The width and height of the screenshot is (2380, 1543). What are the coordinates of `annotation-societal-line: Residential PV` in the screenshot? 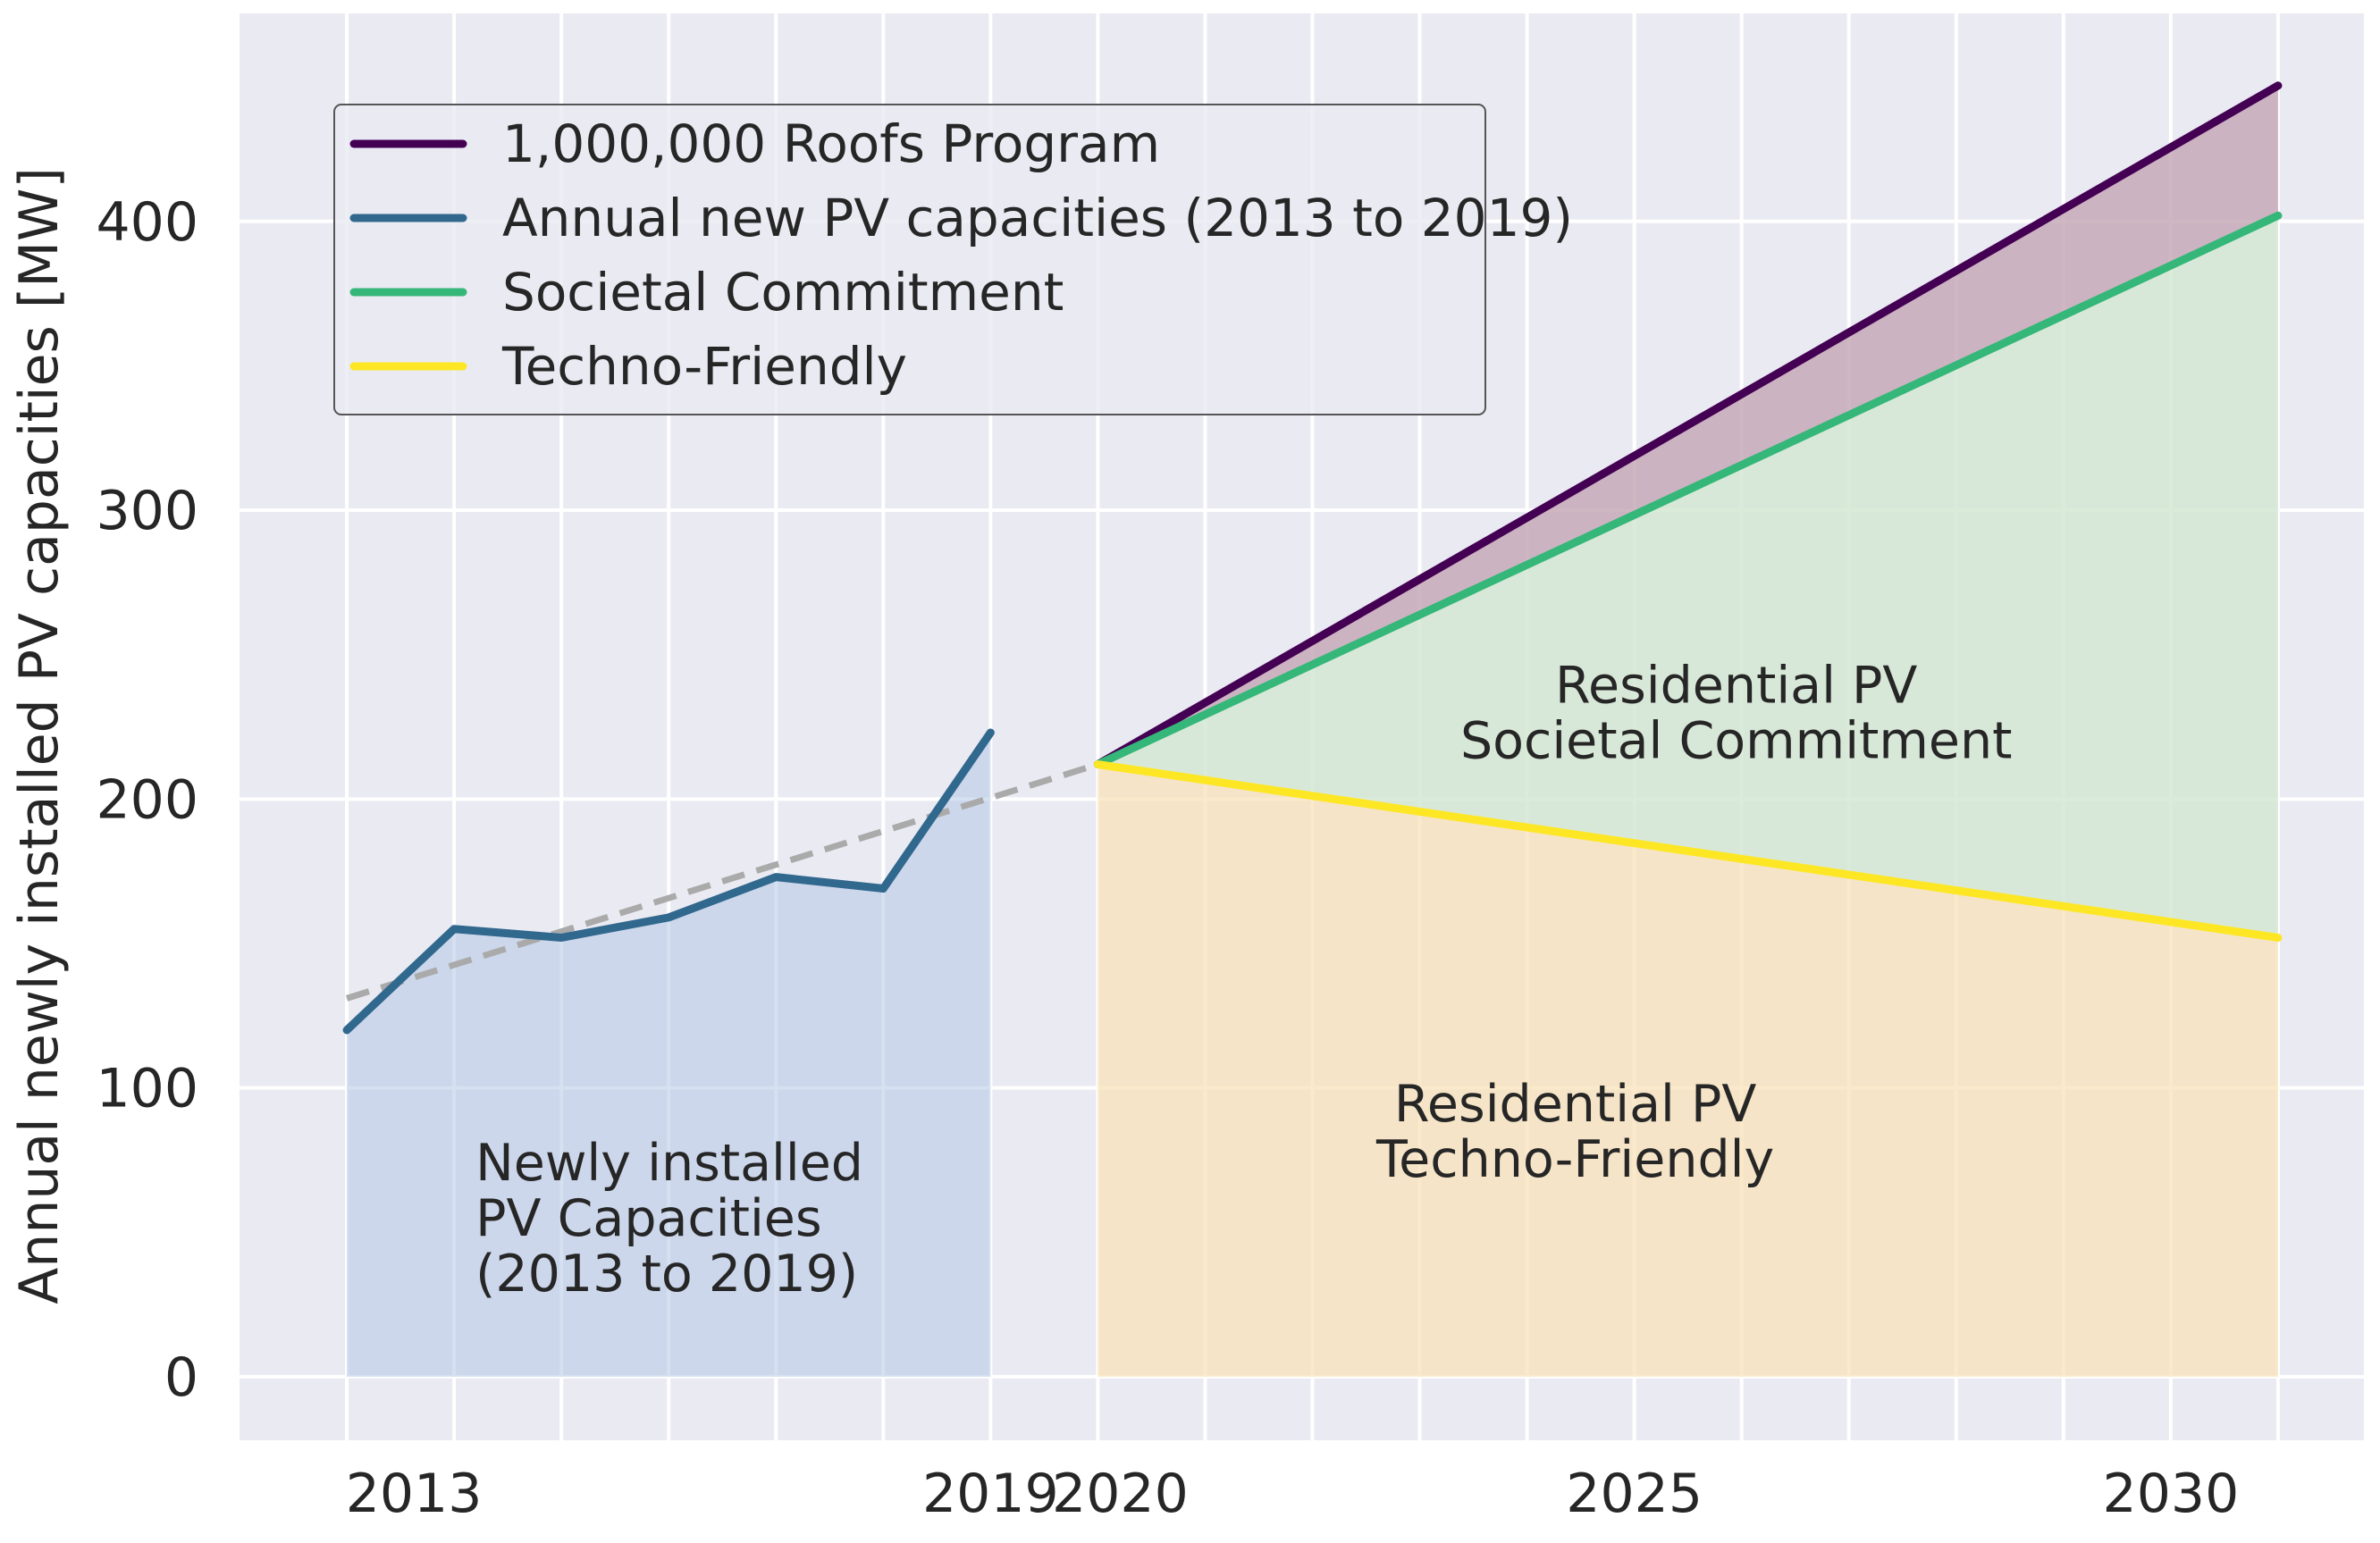 It's located at (1736, 685).